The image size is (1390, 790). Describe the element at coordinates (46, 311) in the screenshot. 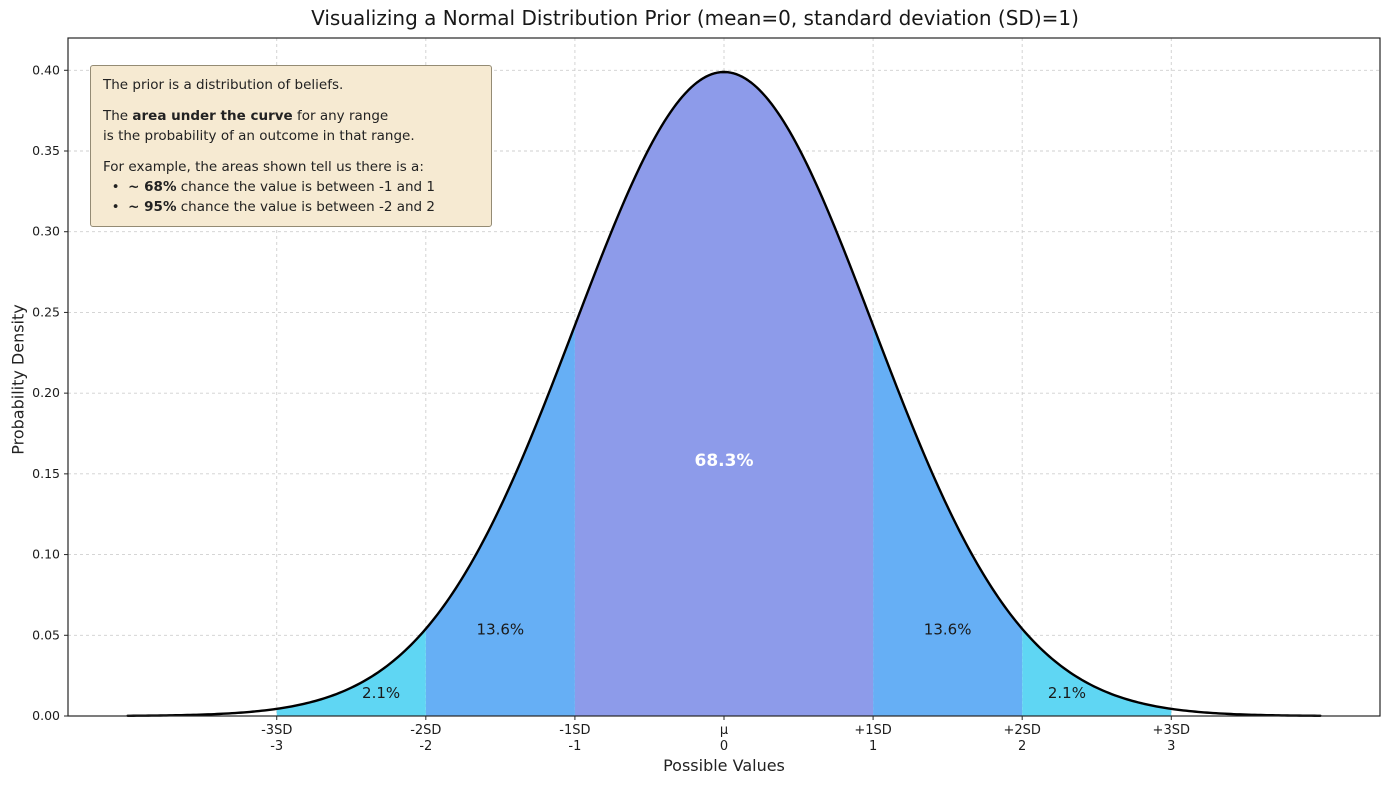

I see `y-tick-label: 0.25` at that location.